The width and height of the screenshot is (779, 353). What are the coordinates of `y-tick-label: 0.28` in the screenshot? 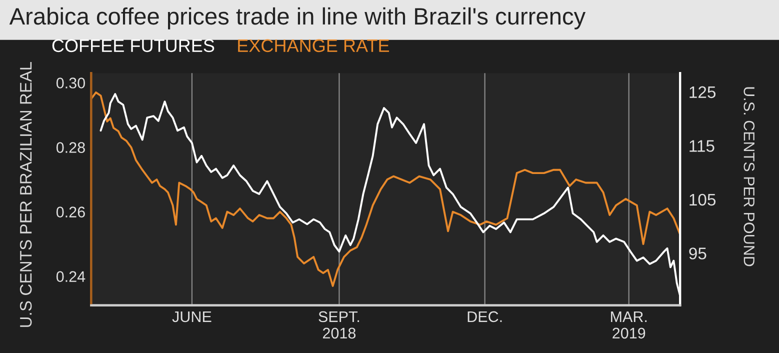 It's located at (70, 147).